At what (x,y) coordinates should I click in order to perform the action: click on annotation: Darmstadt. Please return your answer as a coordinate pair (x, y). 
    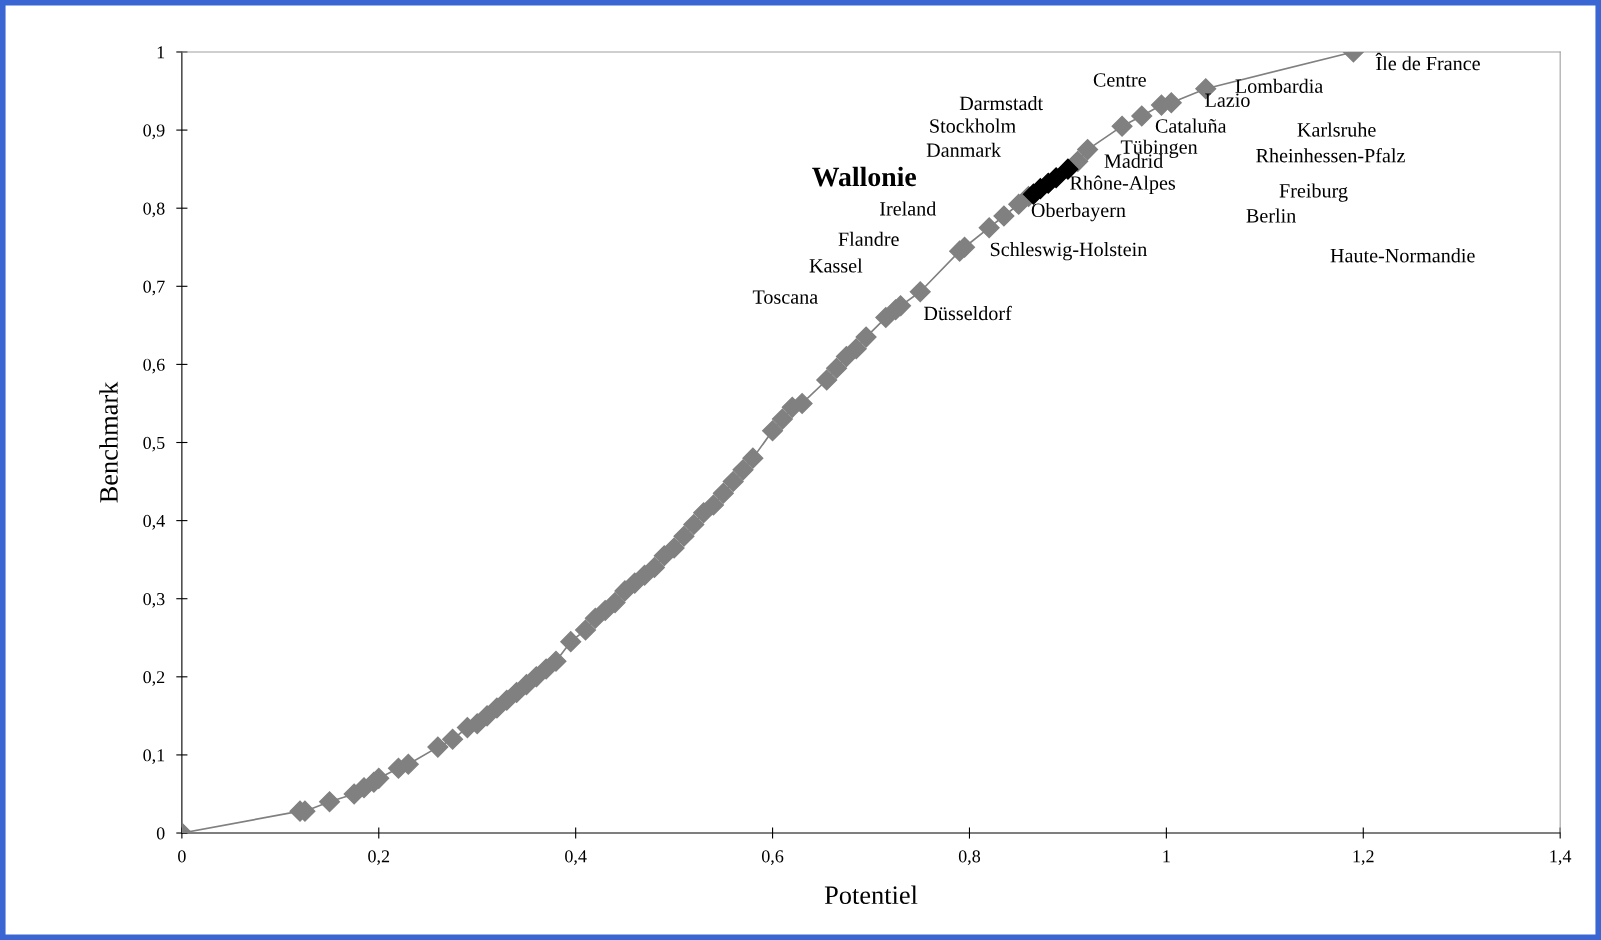
    Looking at the image, I should click on (1001, 103).